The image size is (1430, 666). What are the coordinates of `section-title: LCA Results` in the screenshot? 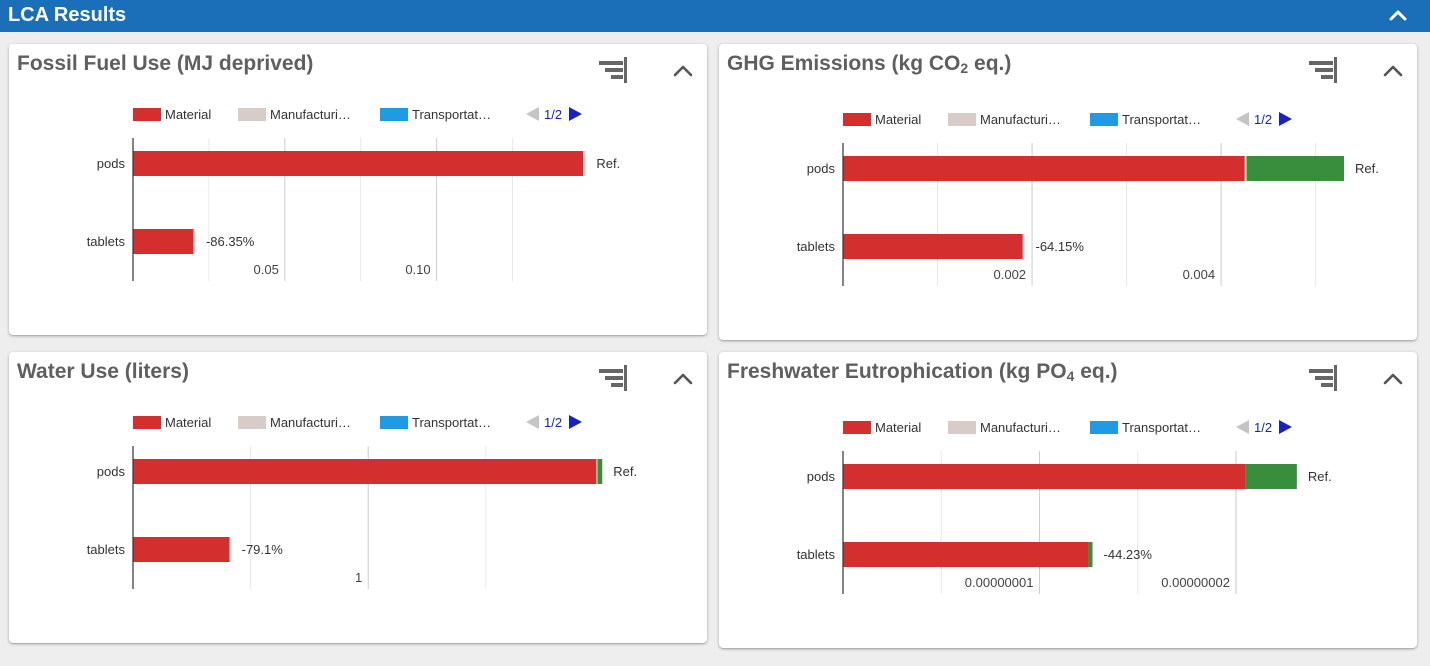 It's located at (67, 15).